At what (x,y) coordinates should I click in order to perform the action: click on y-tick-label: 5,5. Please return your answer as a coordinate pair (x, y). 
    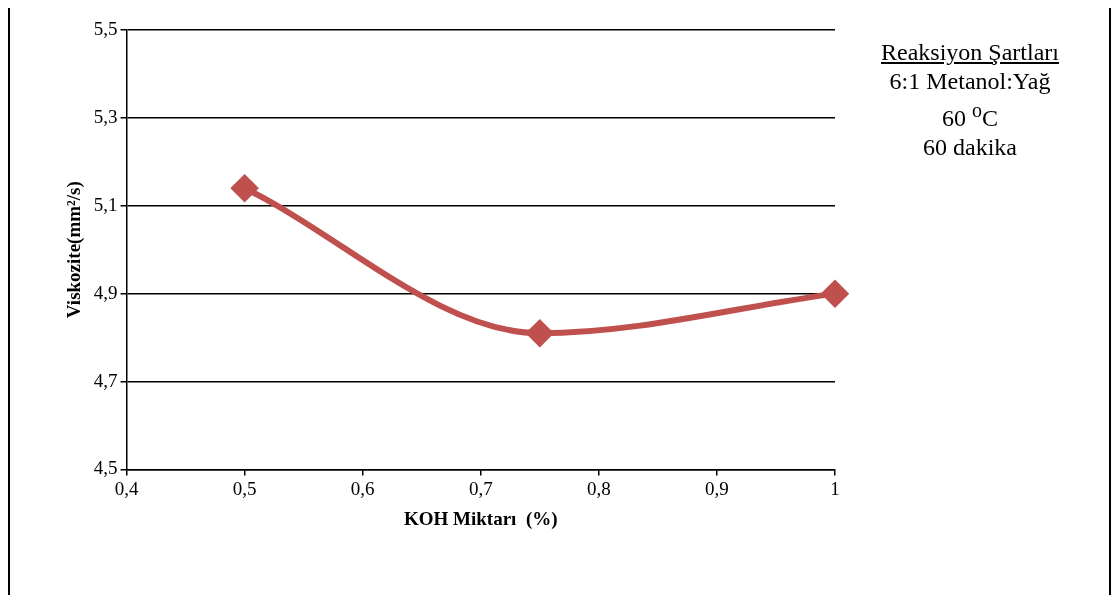
    Looking at the image, I should click on (105, 28).